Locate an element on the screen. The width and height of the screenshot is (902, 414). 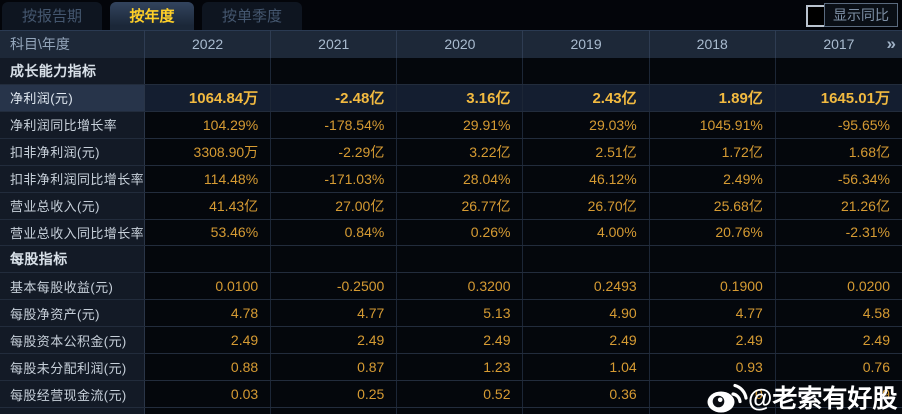
cell-value: 3.16亿 is located at coordinates (460, 97).